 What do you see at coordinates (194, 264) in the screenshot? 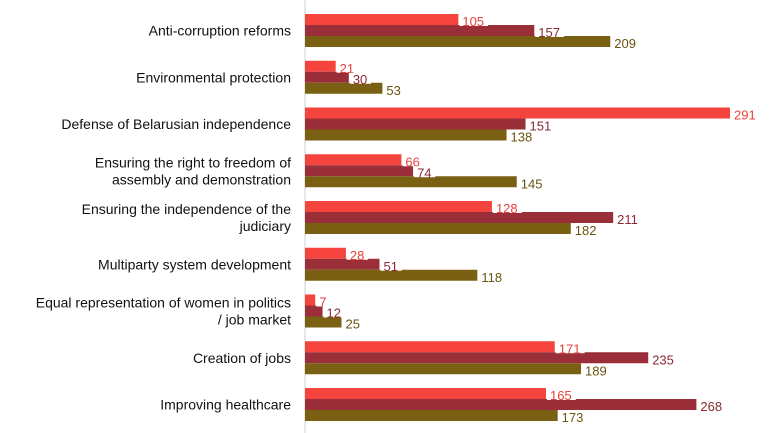
I see `category-label-6: Multiparty system development` at bounding box center [194, 264].